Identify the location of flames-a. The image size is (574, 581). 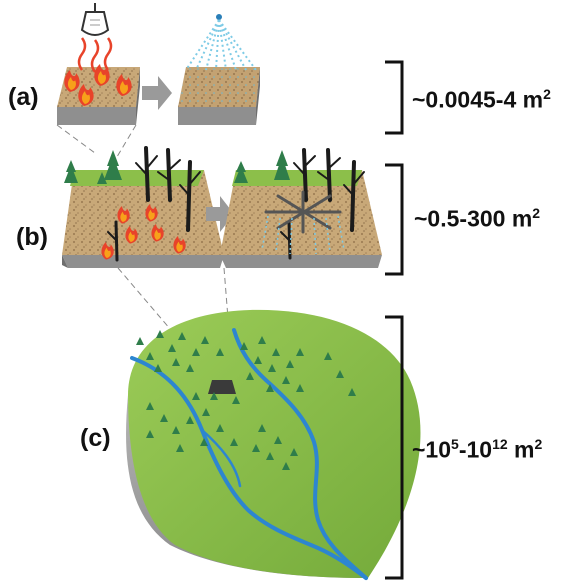
(98, 85).